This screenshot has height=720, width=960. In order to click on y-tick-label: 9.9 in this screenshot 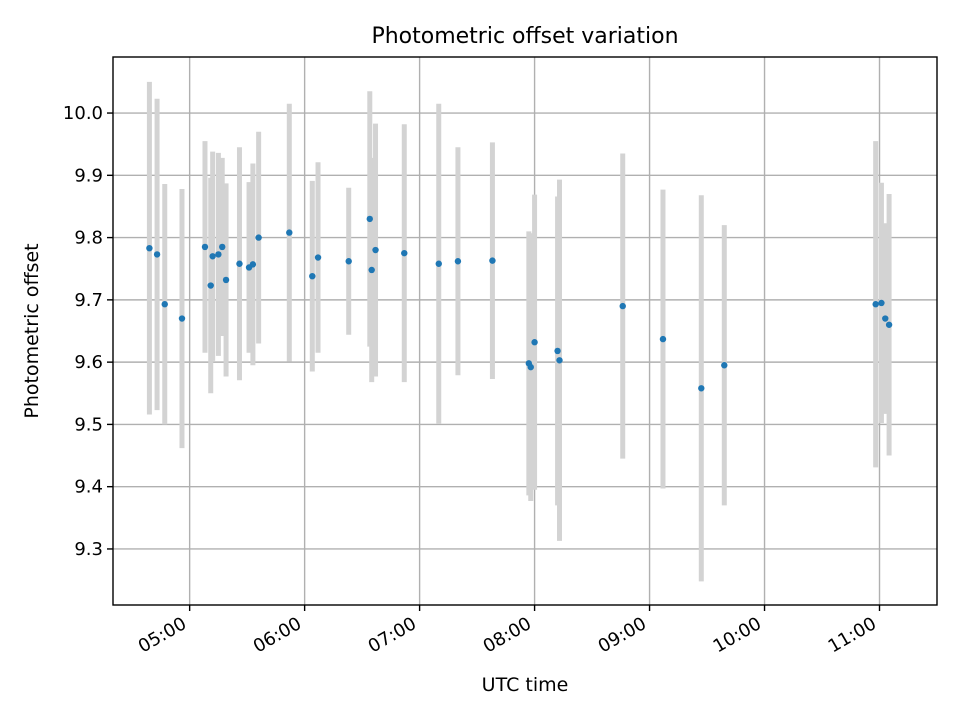, I will do `click(88, 175)`.